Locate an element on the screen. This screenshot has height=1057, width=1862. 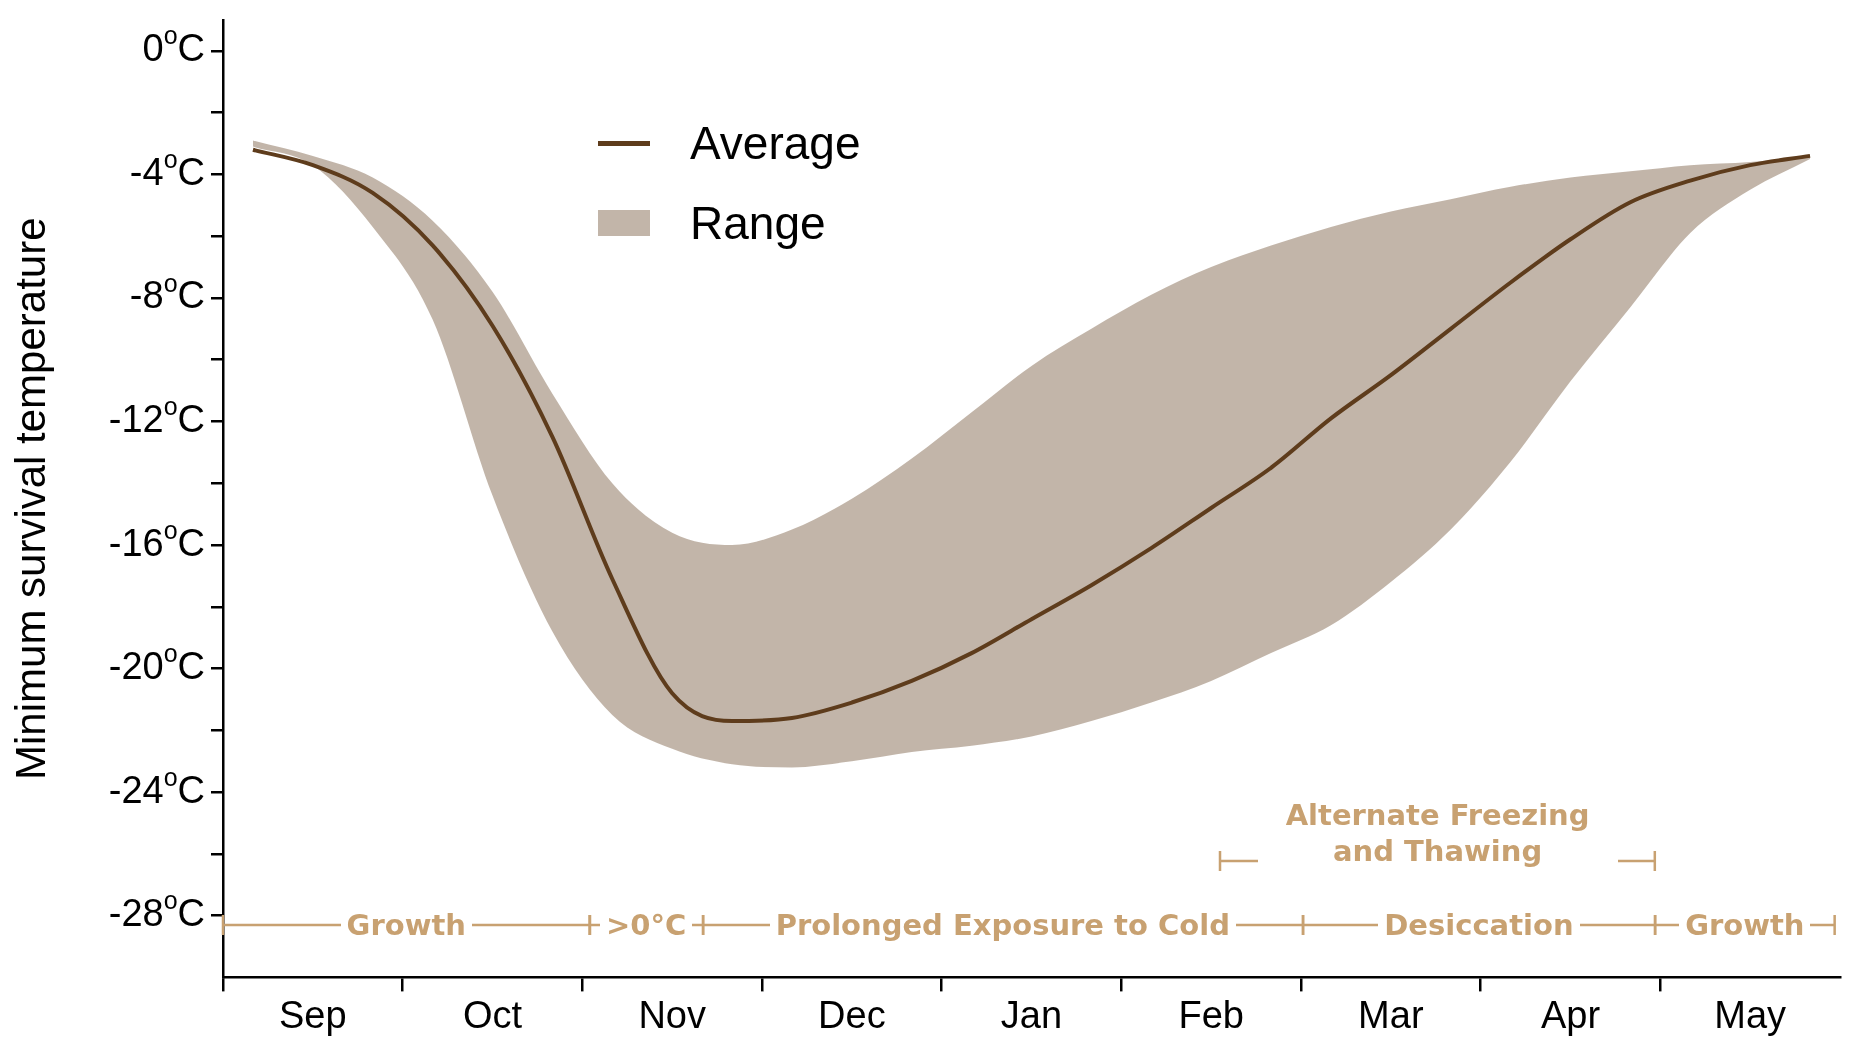
legend-label: Average is located at coordinates (775, 143).